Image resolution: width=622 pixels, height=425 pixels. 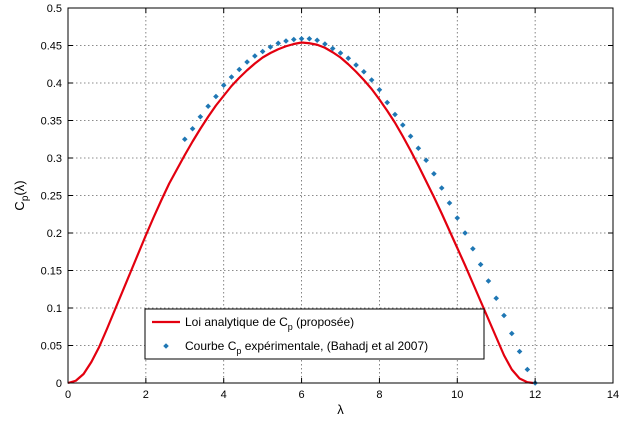 I want to click on y-tick-label: 0.2, so click(x=54, y=234).